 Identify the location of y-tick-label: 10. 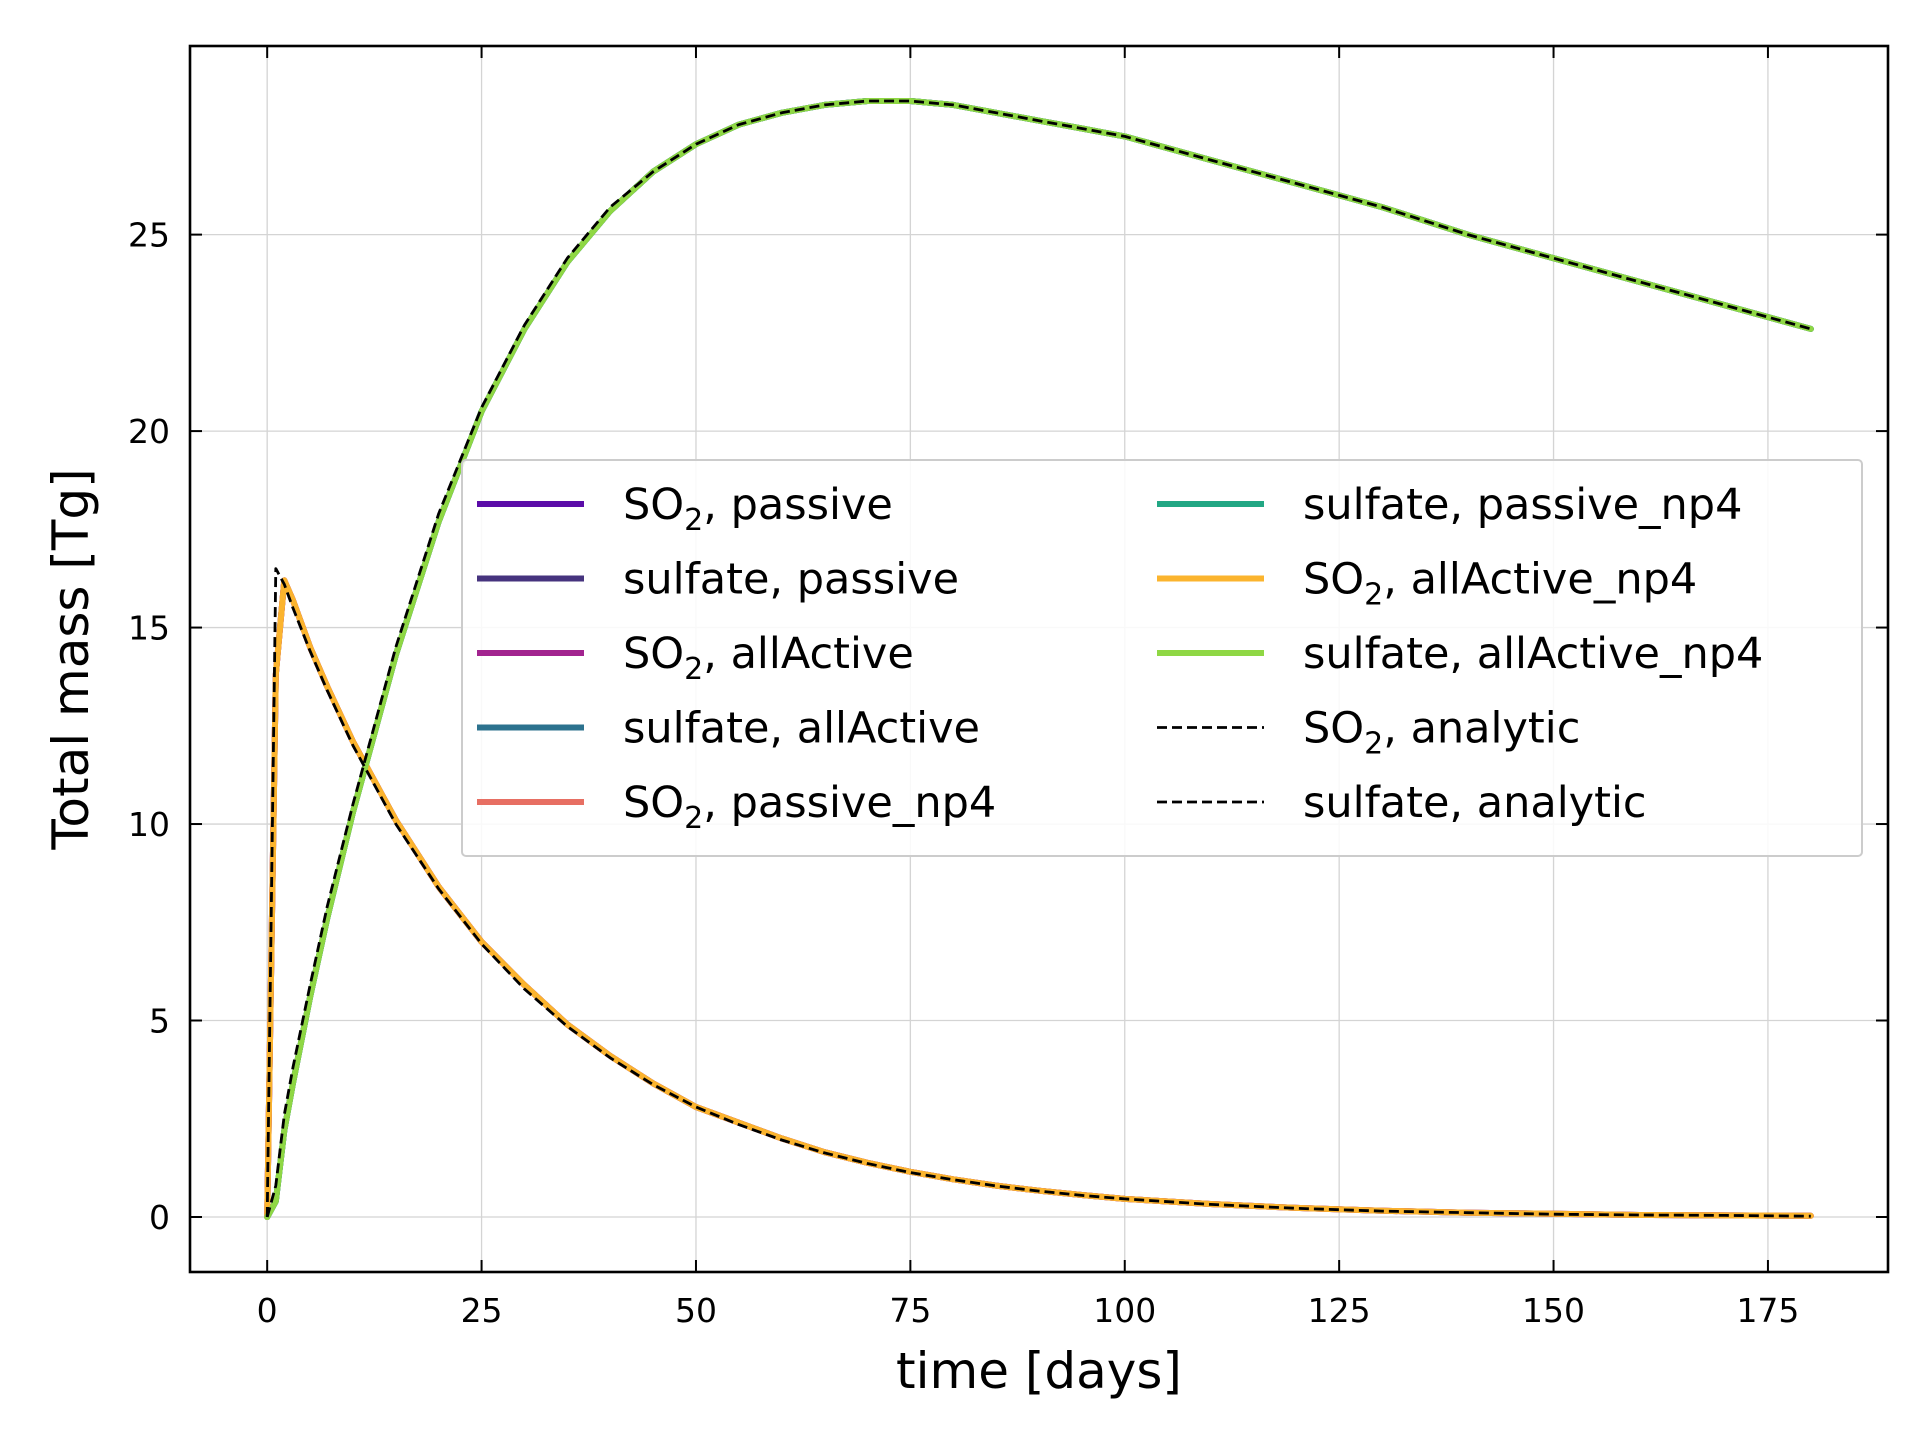
(149, 824).